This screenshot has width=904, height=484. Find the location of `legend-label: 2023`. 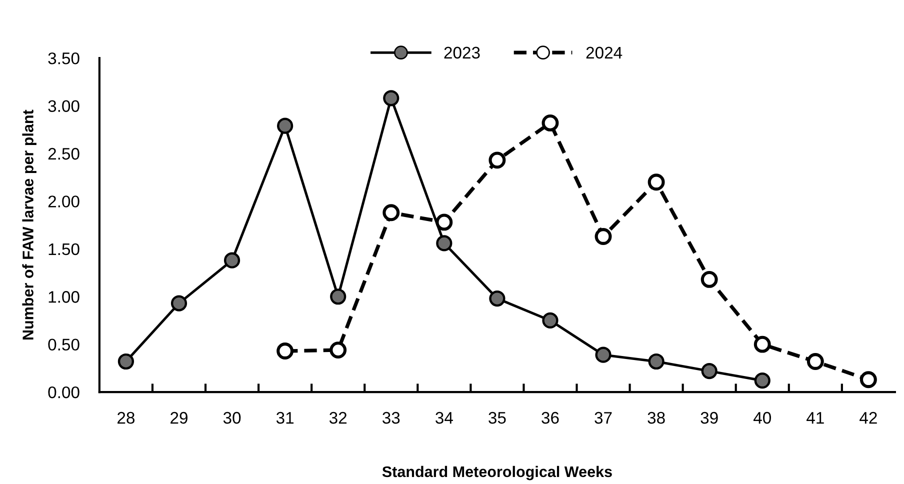

legend-label: 2023 is located at coordinates (462, 52).